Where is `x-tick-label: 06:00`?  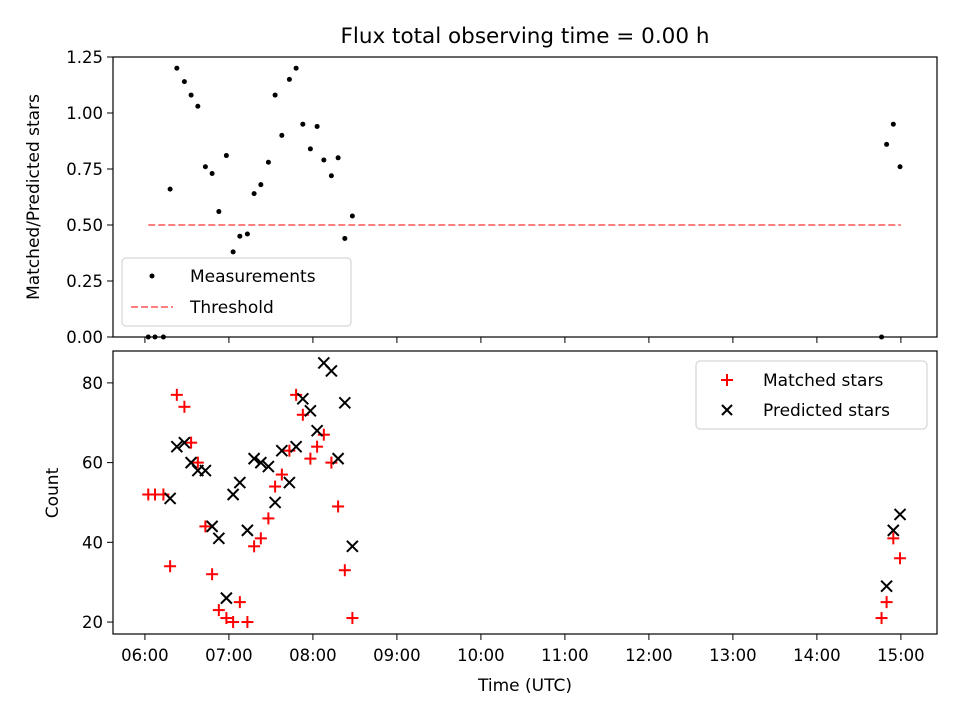
x-tick-label: 06:00 is located at coordinates (145, 655).